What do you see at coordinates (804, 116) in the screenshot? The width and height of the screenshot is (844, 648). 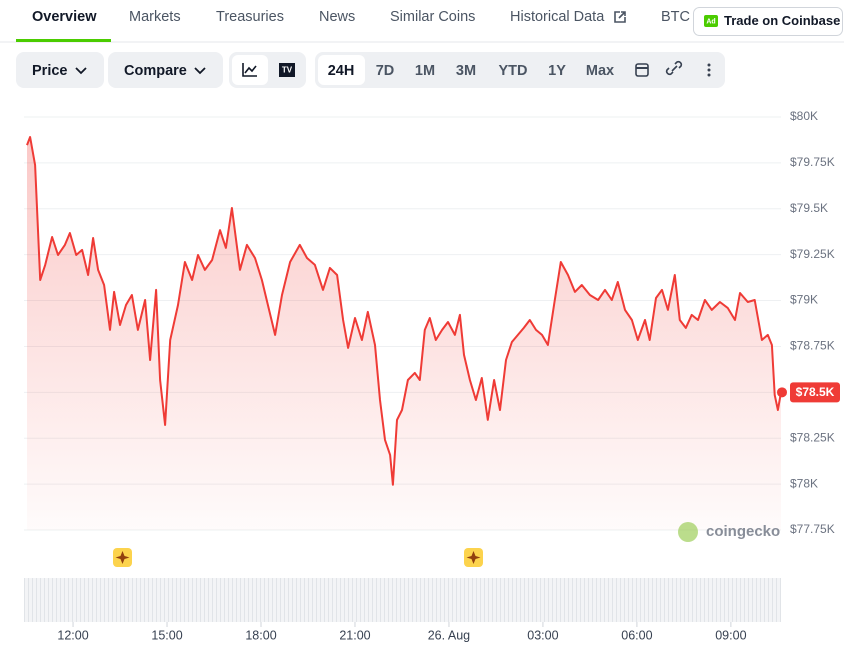 I see `y-tick-label: $80K` at bounding box center [804, 116].